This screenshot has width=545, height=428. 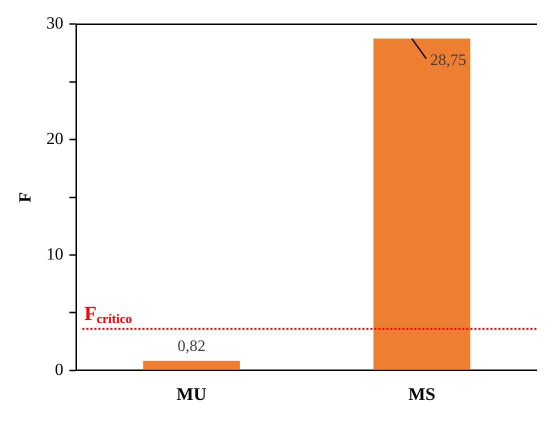 What do you see at coordinates (448, 60) in the screenshot?
I see `data-label: 28,75` at bounding box center [448, 60].